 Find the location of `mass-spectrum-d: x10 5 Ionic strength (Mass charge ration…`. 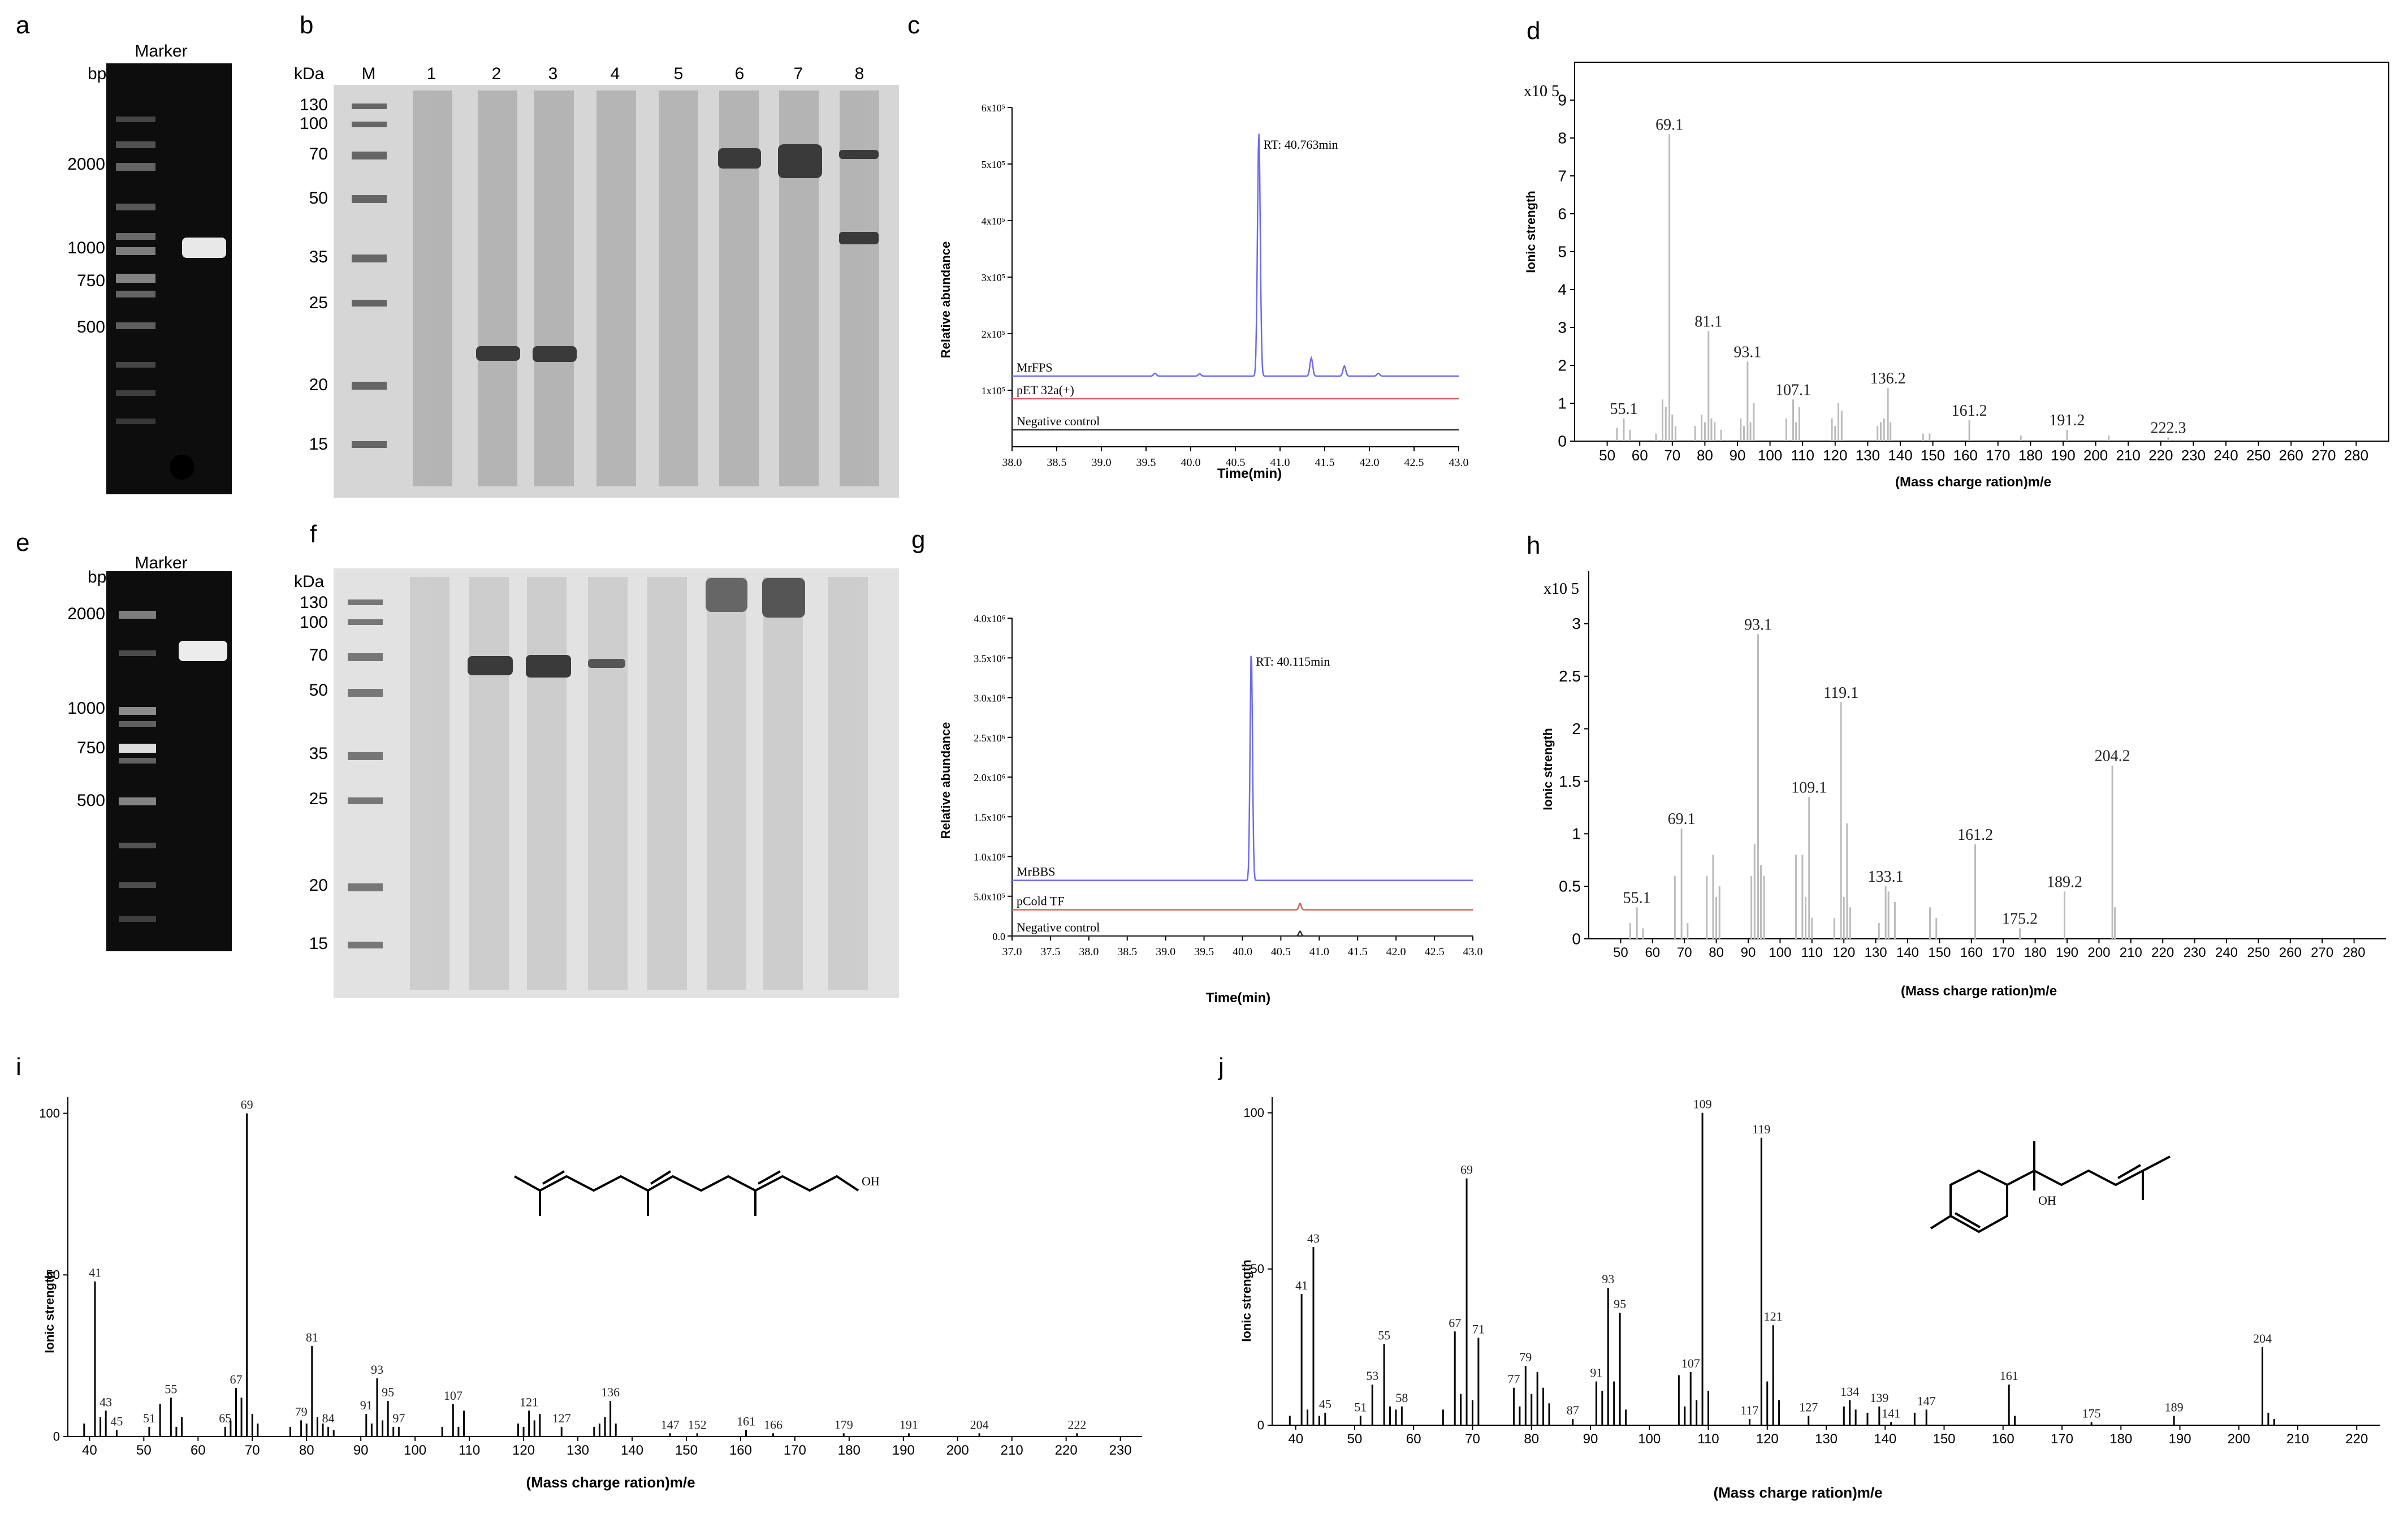

mass-spectrum-d: x10 5 Ionic strength (Mass charge ration… is located at coordinates (1956, 277).